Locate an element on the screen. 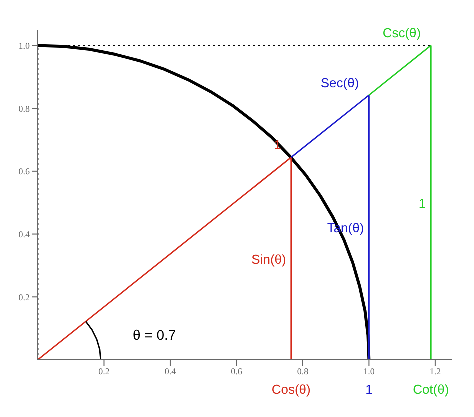 The height and width of the screenshot is (417, 474). y-tick-label: 1.0 is located at coordinates (24, 45).